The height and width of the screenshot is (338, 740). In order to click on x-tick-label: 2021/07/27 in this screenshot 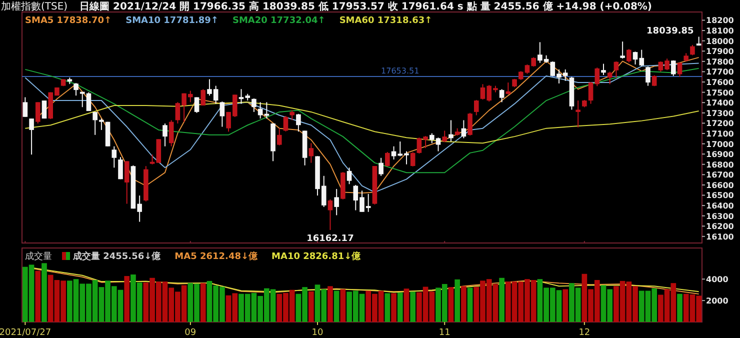, I will do `click(26, 333)`.